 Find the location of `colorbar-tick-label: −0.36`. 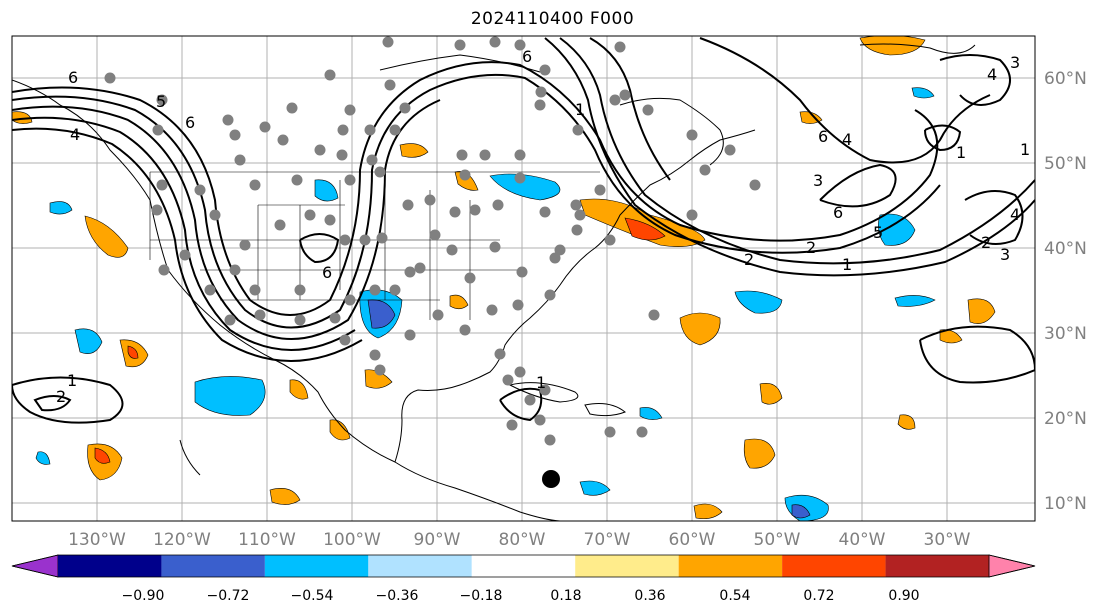

colorbar-tick-label: −0.36 is located at coordinates (397, 596).